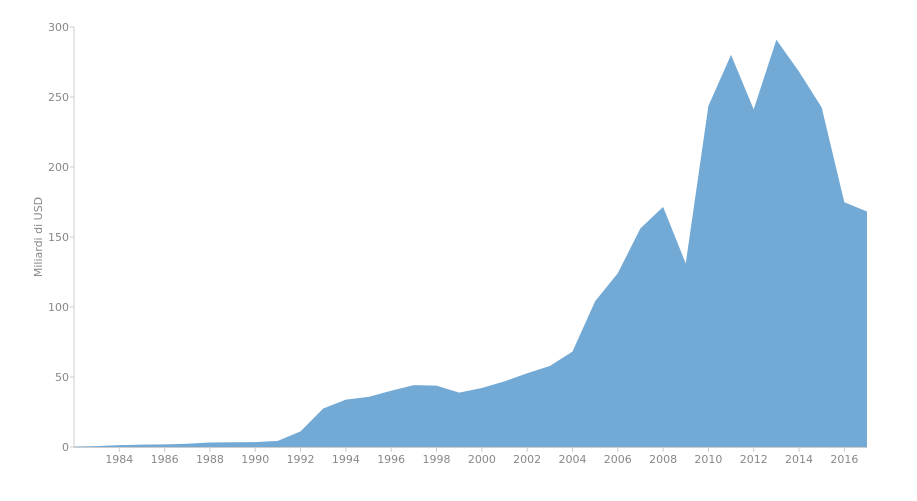 The image size is (917, 501). What do you see at coordinates (165, 459) in the screenshot?
I see `x-tick-label: 1986` at bounding box center [165, 459].